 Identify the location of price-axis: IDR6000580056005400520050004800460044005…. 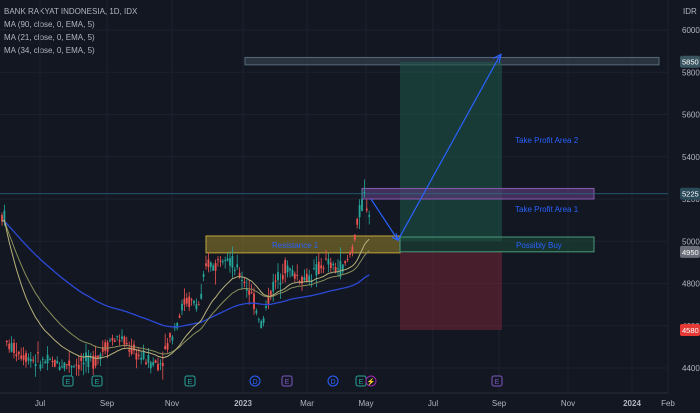
(690, 190).